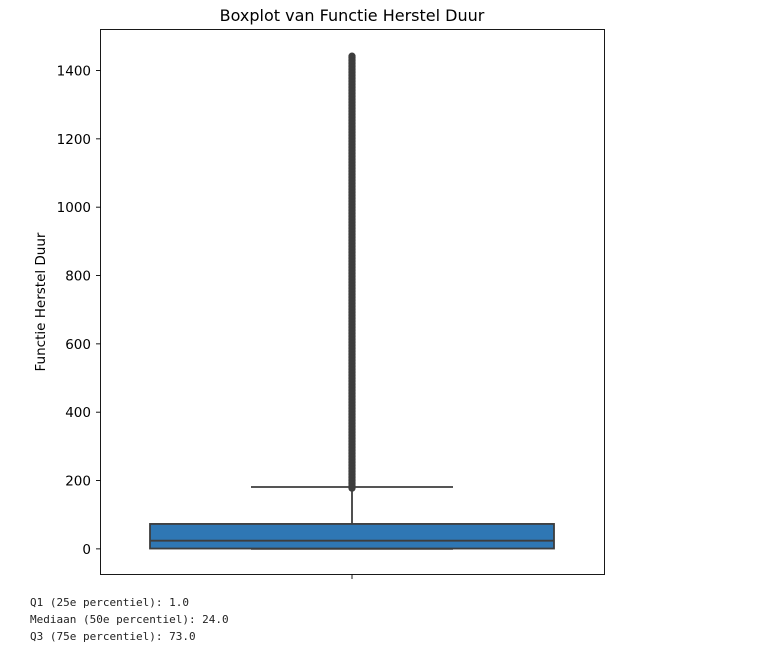 This screenshot has height=649, width=782. What do you see at coordinates (74, 72) in the screenshot?
I see `y-tick-label: 1400` at bounding box center [74, 72].